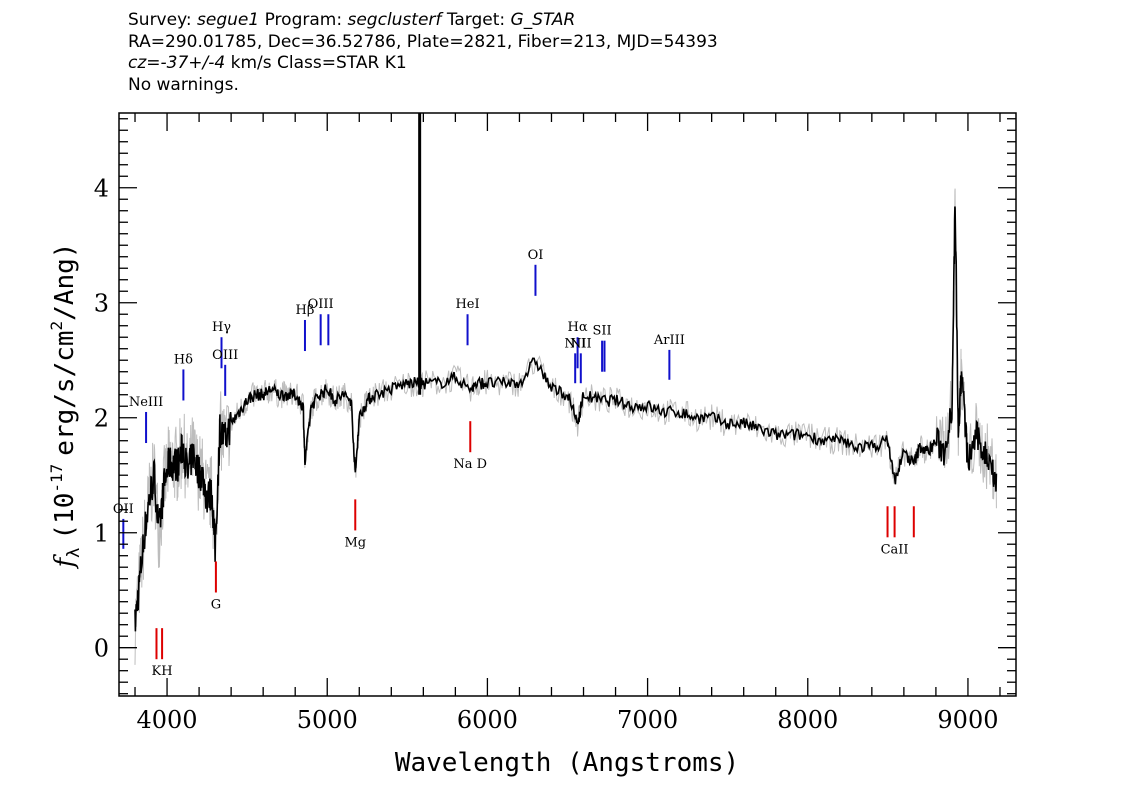  I want to click on target-value: G_STAR, so click(543, 20).